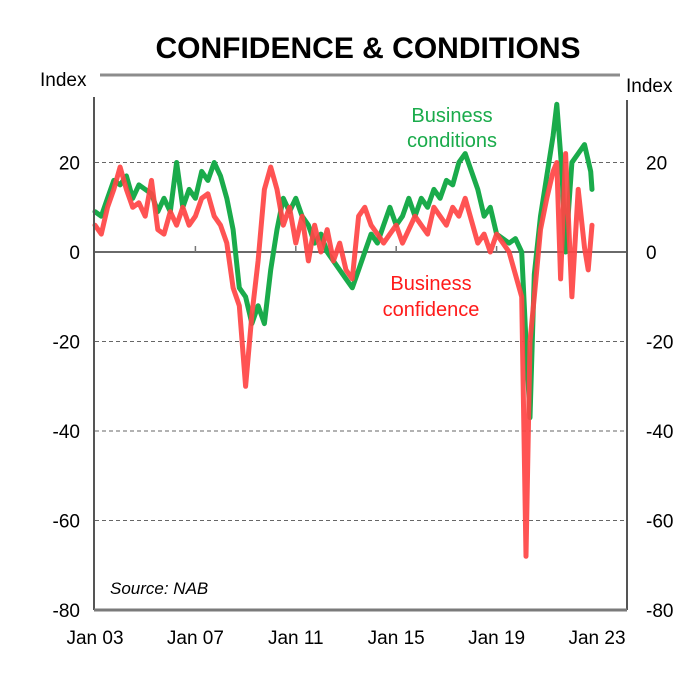  What do you see at coordinates (396, 638) in the screenshot?
I see `x-tick-label: Jan 15` at bounding box center [396, 638].